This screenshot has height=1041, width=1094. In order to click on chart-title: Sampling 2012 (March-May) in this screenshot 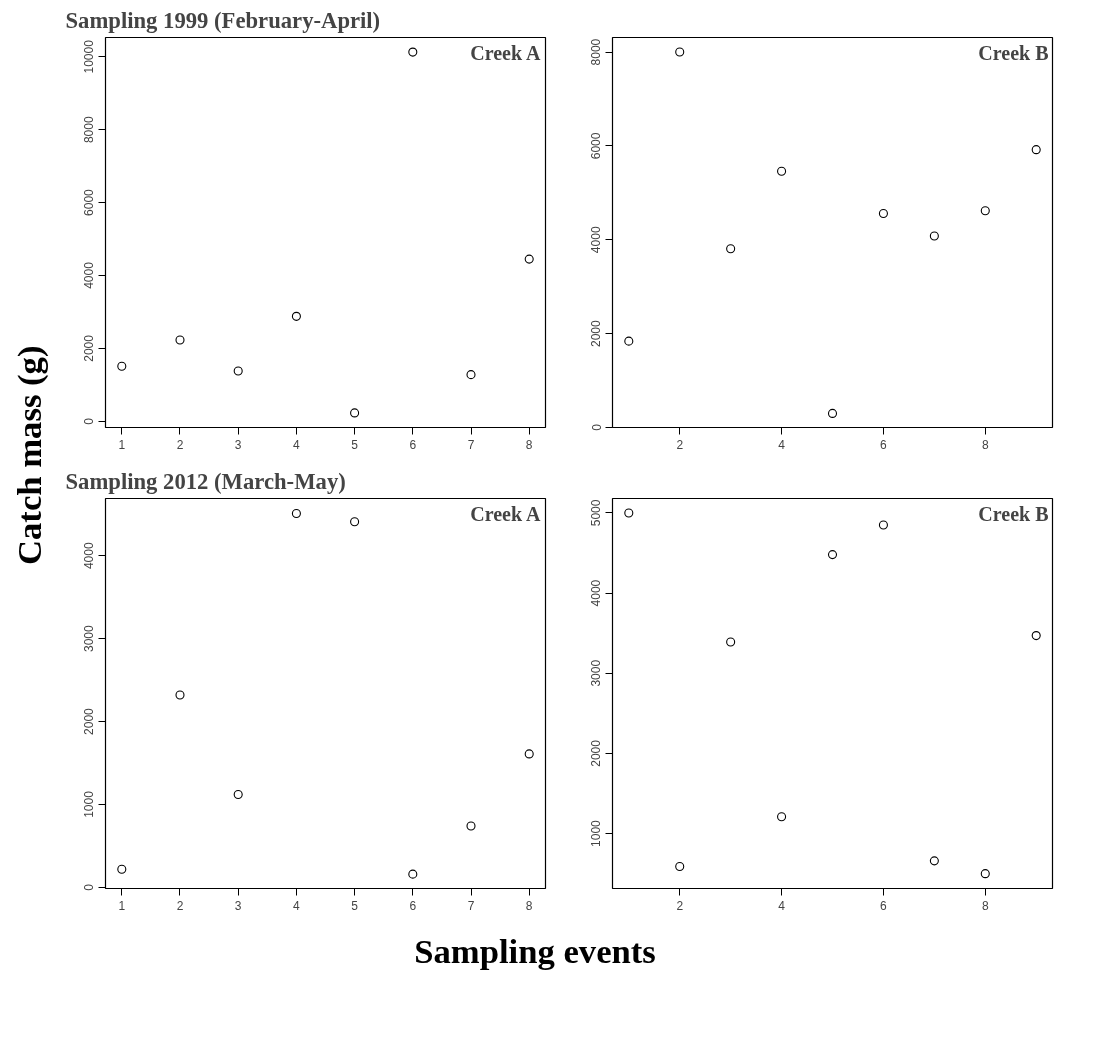, I will do `click(205, 481)`.